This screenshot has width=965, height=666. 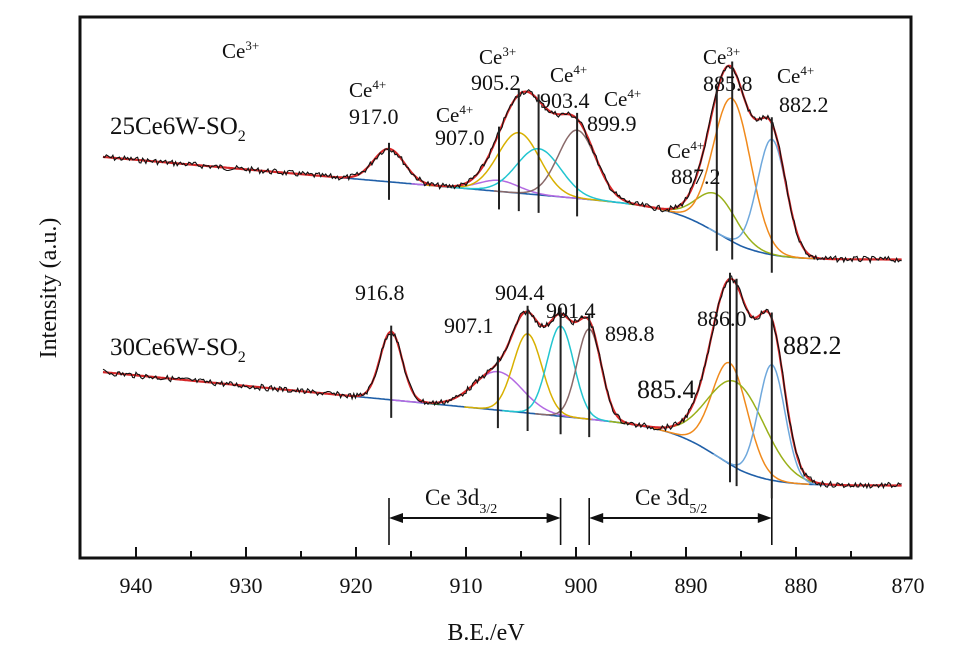 What do you see at coordinates (246, 585) in the screenshot?
I see `x-tick-label: 930` at bounding box center [246, 585].